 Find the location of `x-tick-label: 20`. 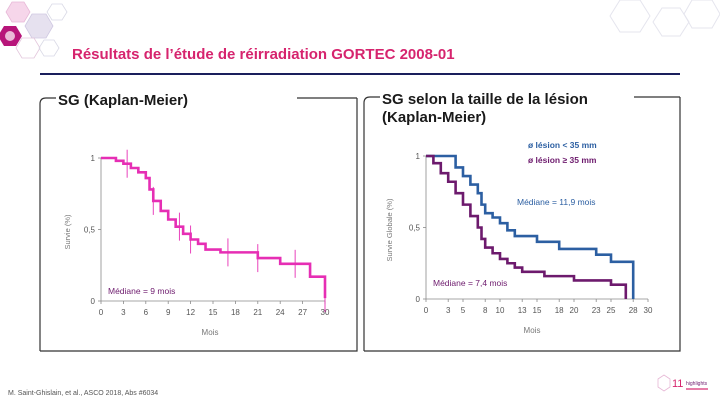

x-tick-label: 20 is located at coordinates (574, 310).